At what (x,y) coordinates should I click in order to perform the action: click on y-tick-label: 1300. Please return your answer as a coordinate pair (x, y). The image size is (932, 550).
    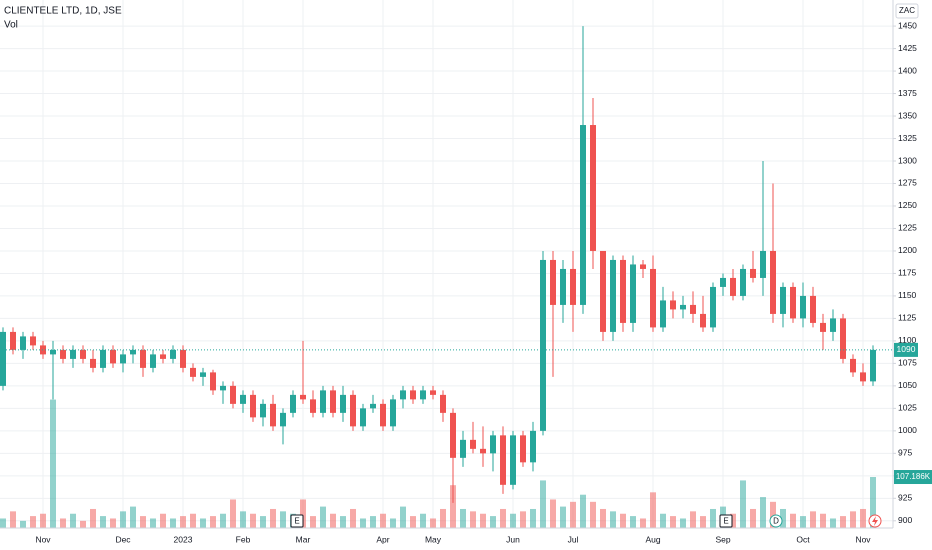
    Looking at the image, I should click on (907, 160).